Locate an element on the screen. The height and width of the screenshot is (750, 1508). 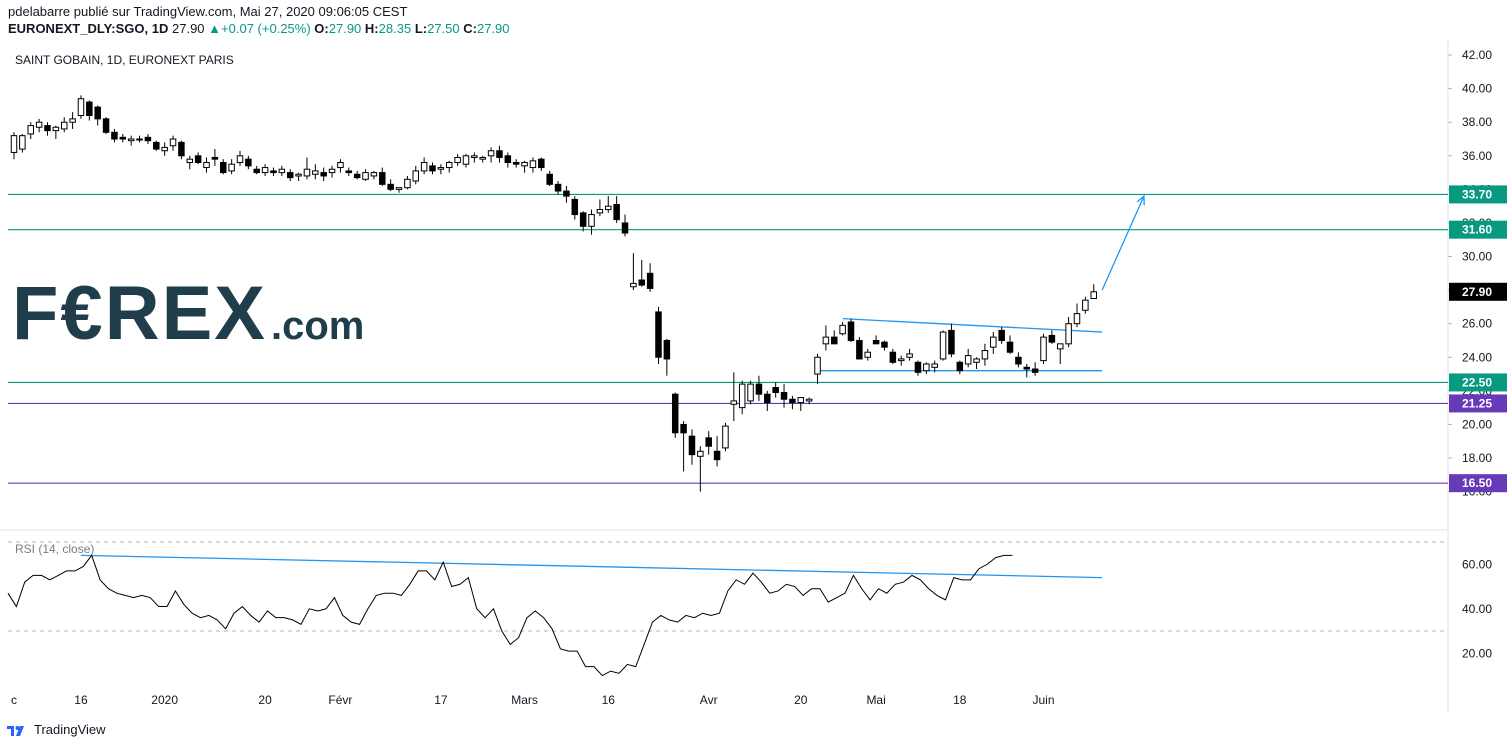
last-price-tag-label: 27.90 is located at coordinates (1477, 292).